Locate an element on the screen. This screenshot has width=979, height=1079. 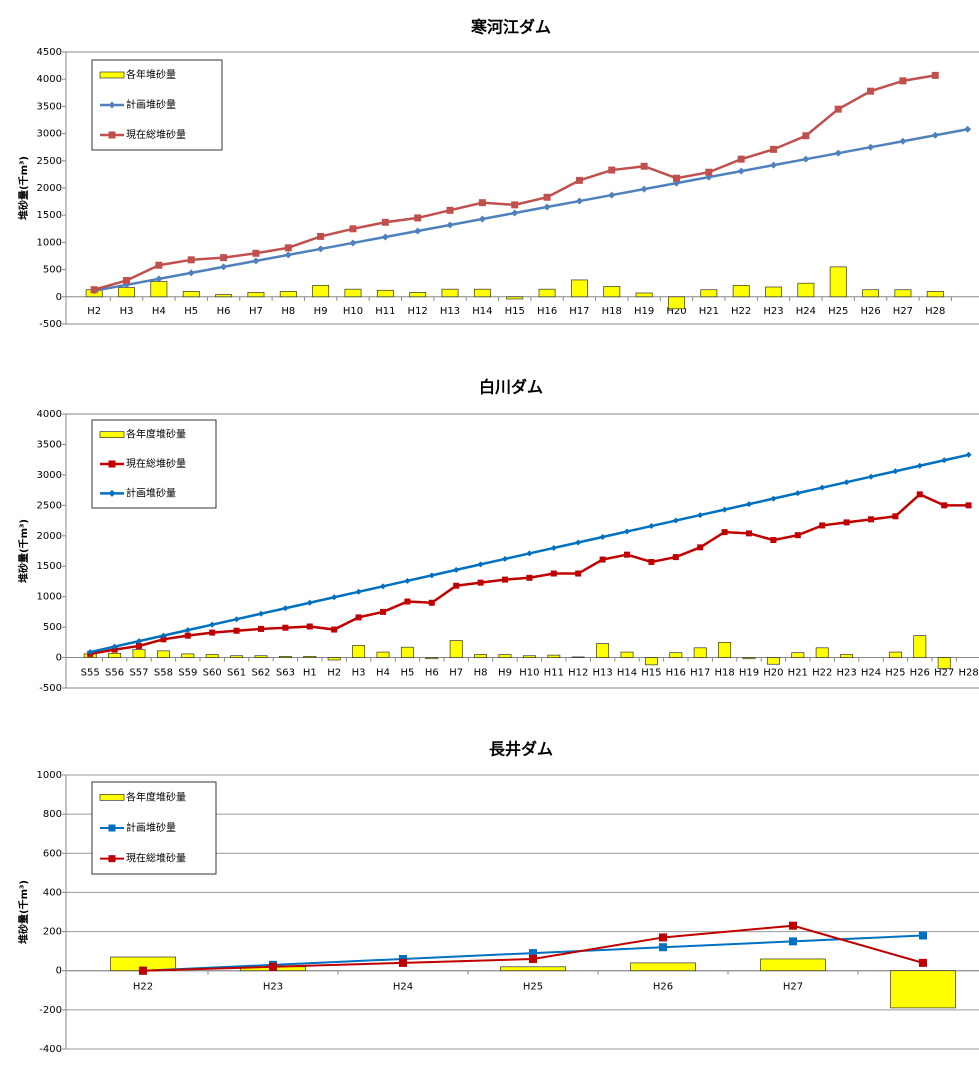
legend-label: 各年度堆砂量 is located at coordinates (156, 796).